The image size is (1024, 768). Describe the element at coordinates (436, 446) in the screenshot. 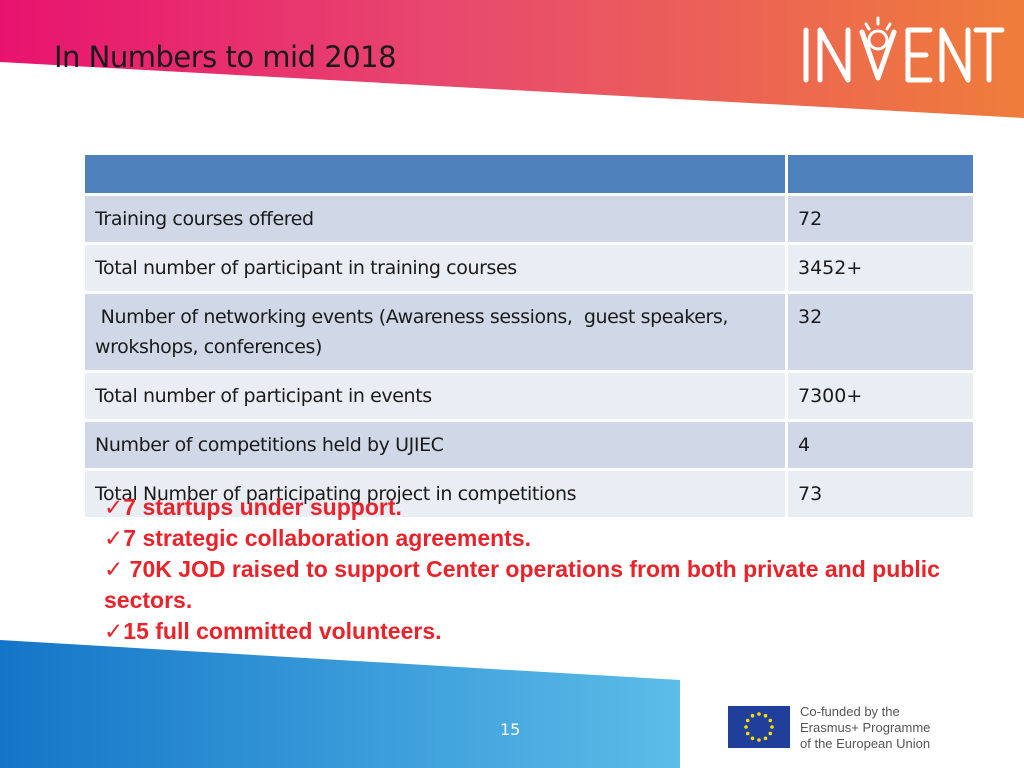

I see `row-label: Number of competitions held by UJIEC` at that location.